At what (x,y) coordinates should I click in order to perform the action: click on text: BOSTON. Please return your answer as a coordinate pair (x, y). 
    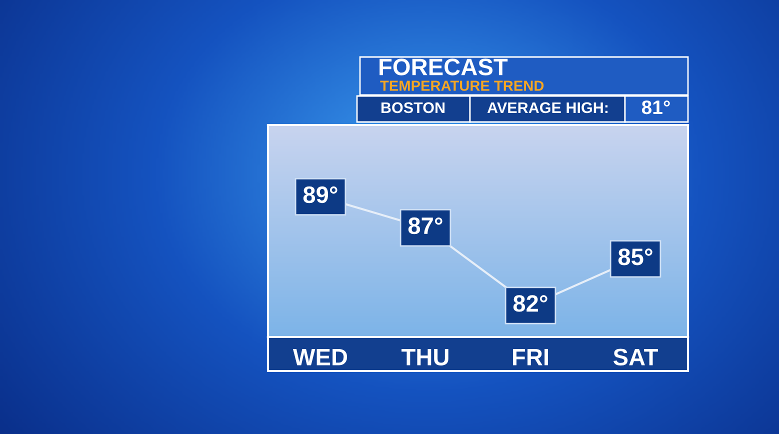
    Looking at the image, I should click on (413, 108).